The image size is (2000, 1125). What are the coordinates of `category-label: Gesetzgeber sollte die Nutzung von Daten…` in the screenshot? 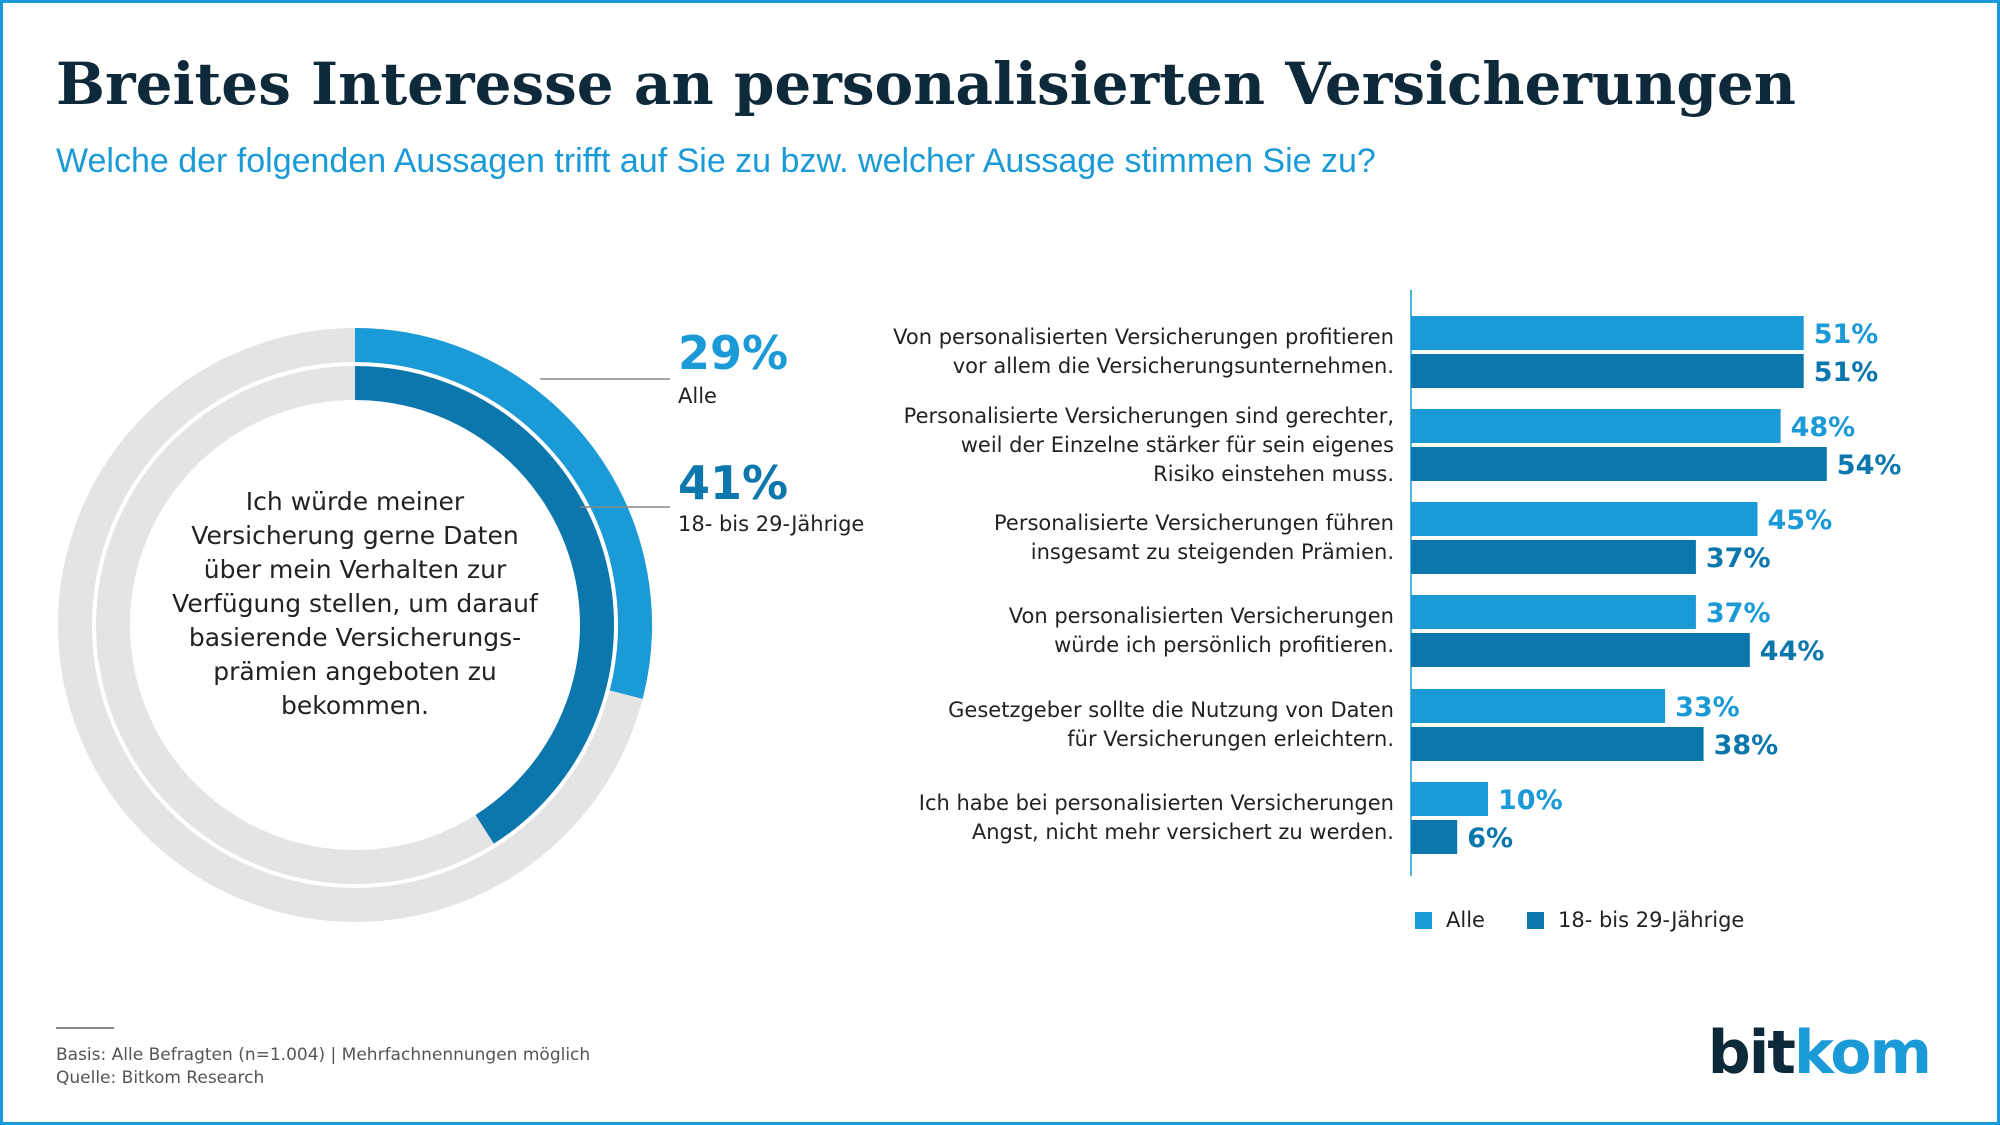 It's located at (1114, 725).